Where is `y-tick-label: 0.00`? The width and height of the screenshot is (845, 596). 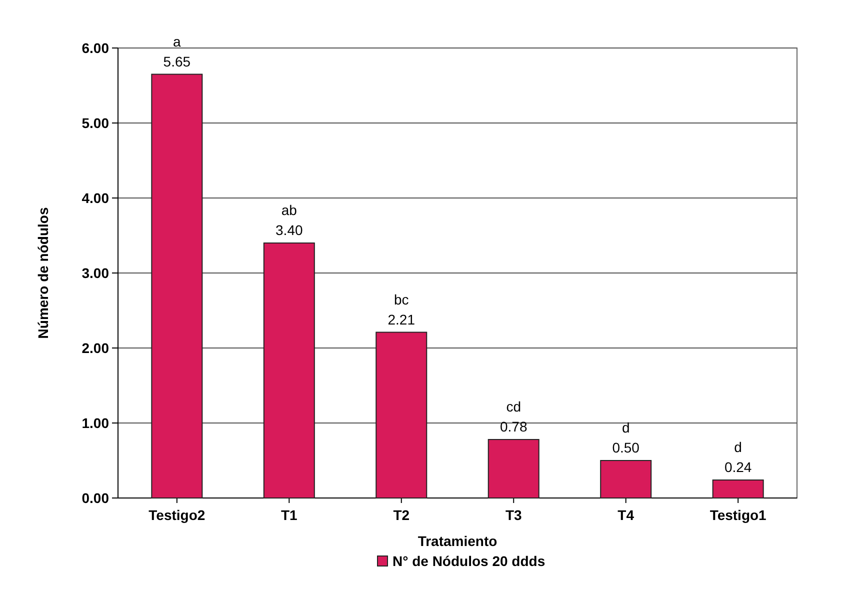
y-tick-label: 0.00 is located at coordinates (96, 498).